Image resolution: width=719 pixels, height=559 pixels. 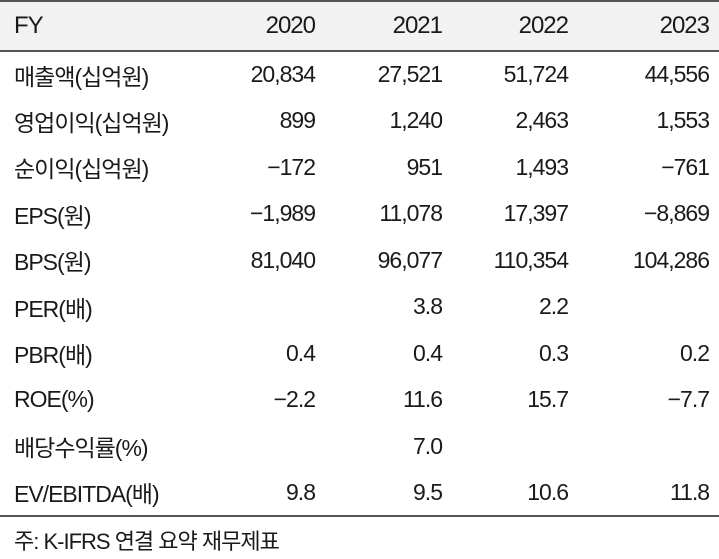 What do you see at coordinates (359, 353) in the screenshot?
I see `table-row: PBR(배) 0.4 0.4 0.3 0.2` at bounding box center [359, 353].